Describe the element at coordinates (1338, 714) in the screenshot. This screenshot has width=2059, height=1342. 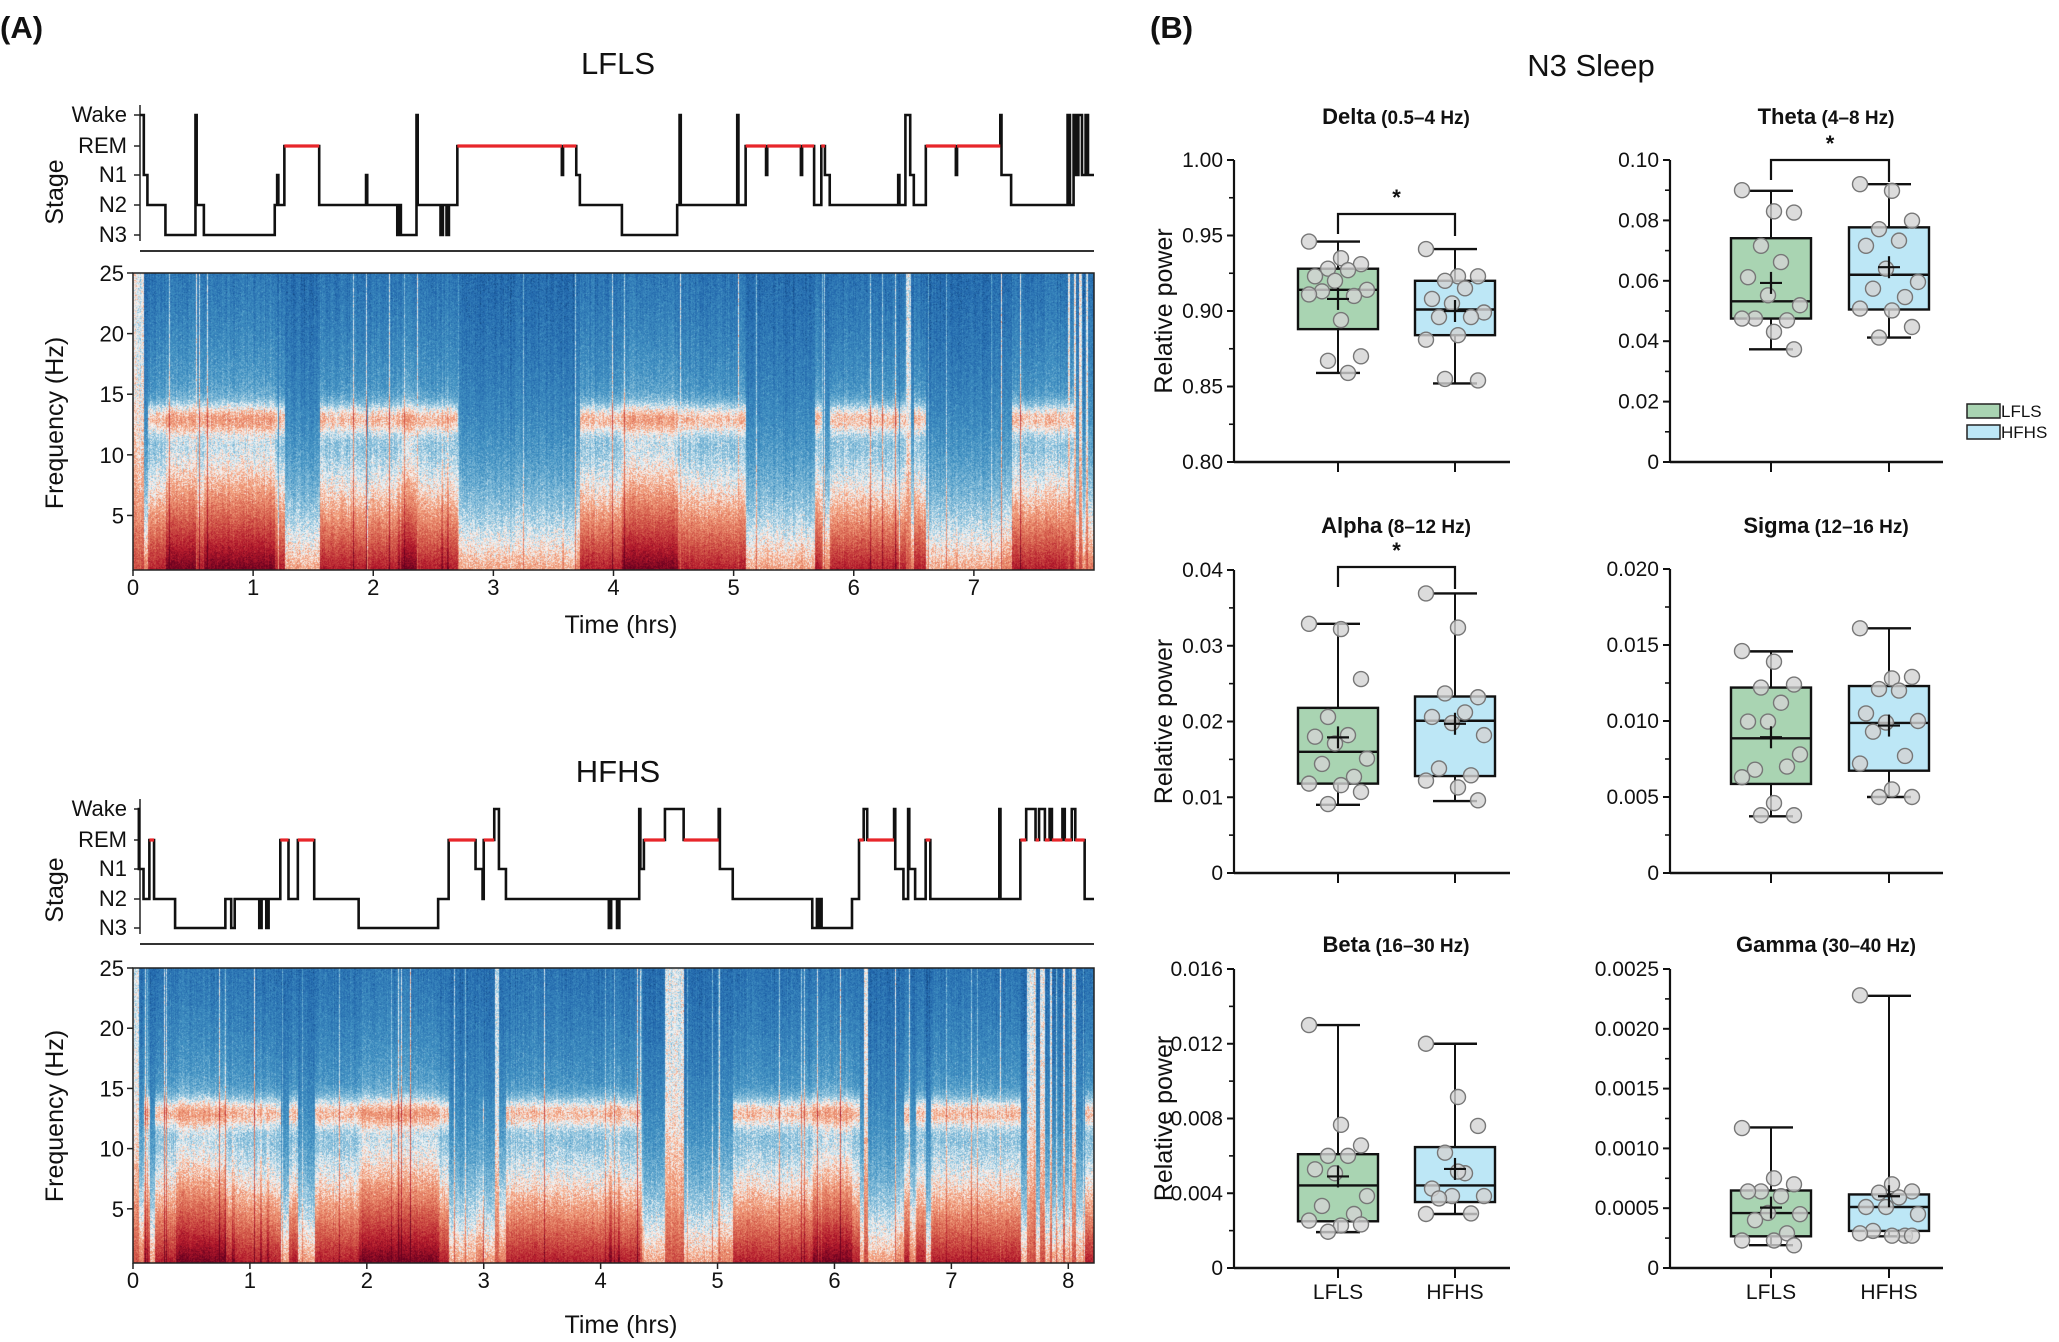
I see `box-lfls` at that location.